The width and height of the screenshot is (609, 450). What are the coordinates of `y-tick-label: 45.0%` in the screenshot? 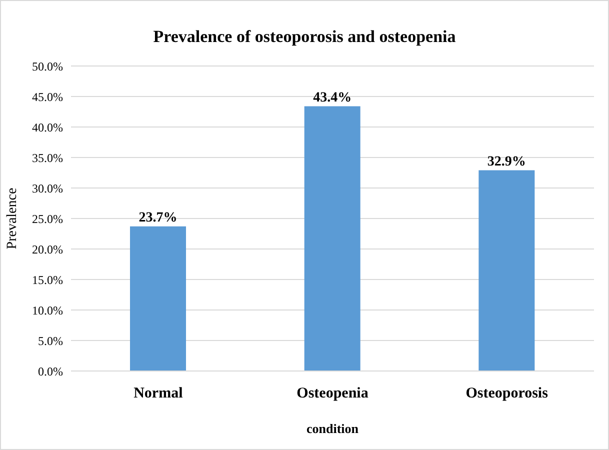 It's located at (47, 97).